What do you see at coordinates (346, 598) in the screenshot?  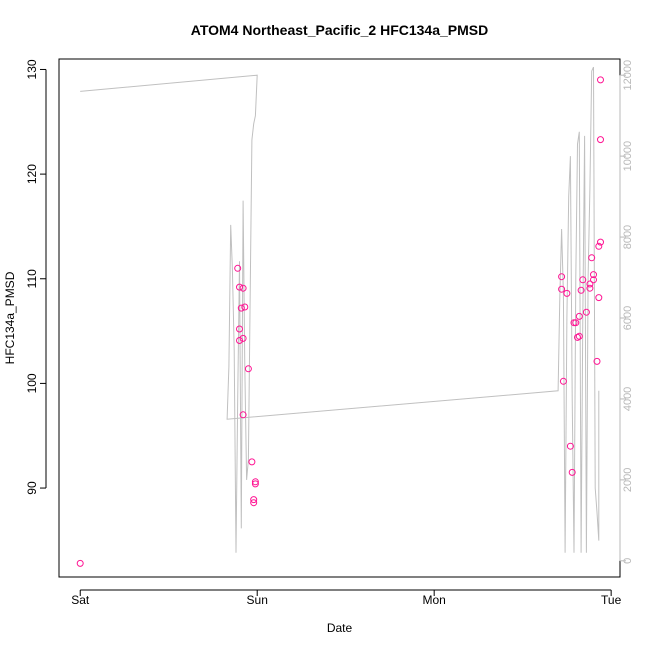 I see `x-axis: Sat Sun Mon Tue` at bounding box center [346, 598].